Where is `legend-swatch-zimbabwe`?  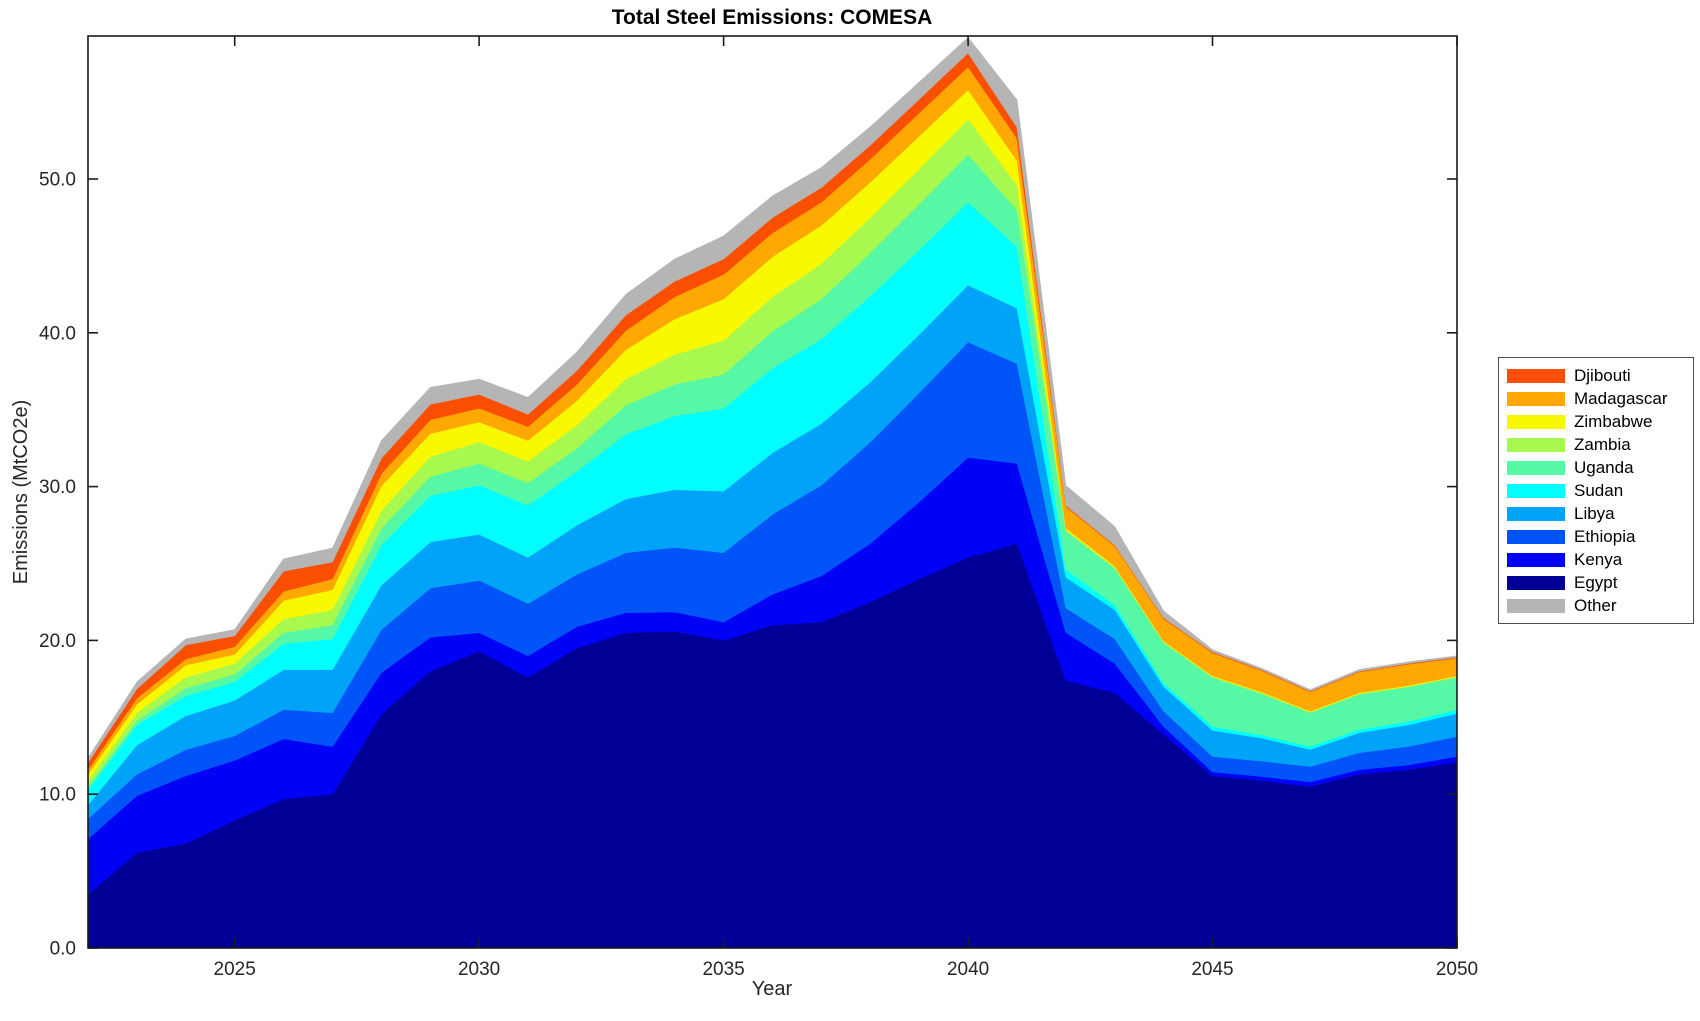 legend-swatch-zimbabwe is located at coordinates (1536, 421).